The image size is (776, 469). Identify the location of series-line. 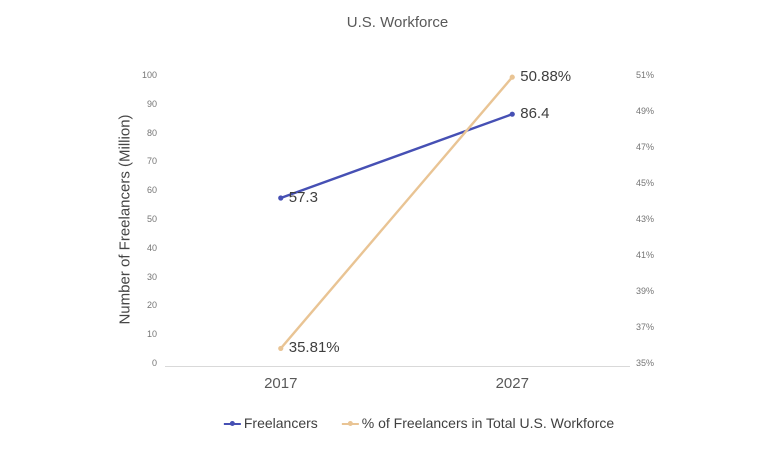
(396, 156).